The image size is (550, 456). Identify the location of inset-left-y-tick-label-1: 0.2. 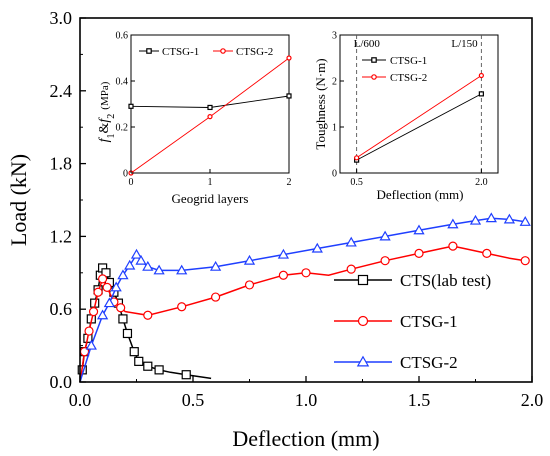
(122, 128).